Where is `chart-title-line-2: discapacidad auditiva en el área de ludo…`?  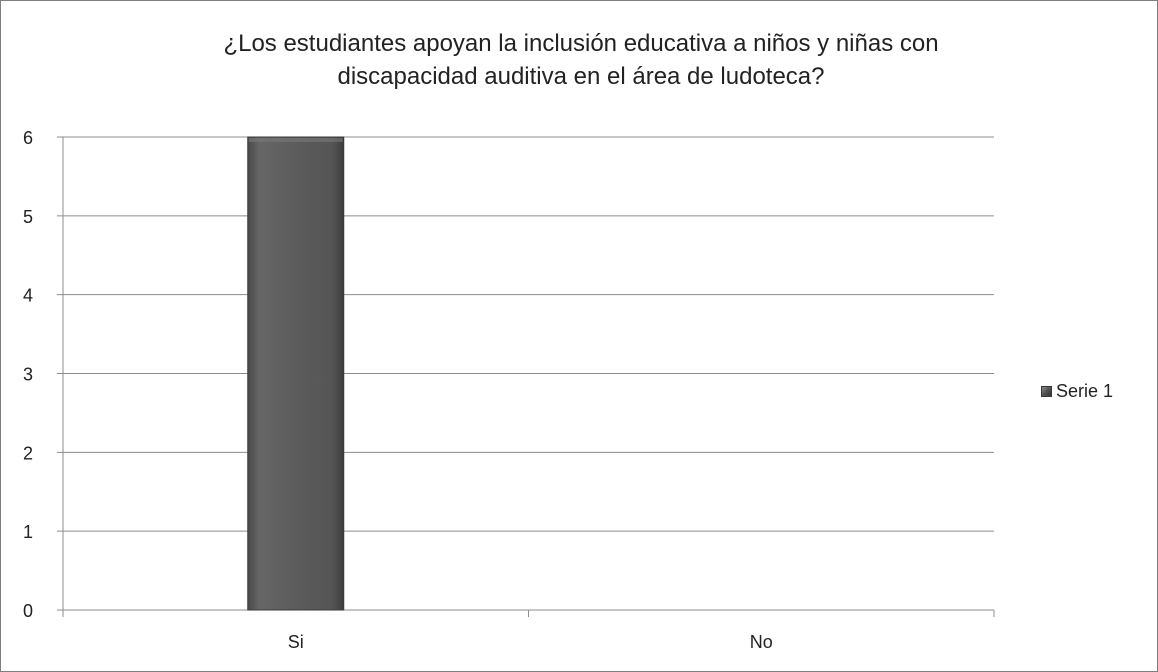 chart-title-line-2: discapacidad auditiva en el área de ludo… is located at coordinates (581, 76).